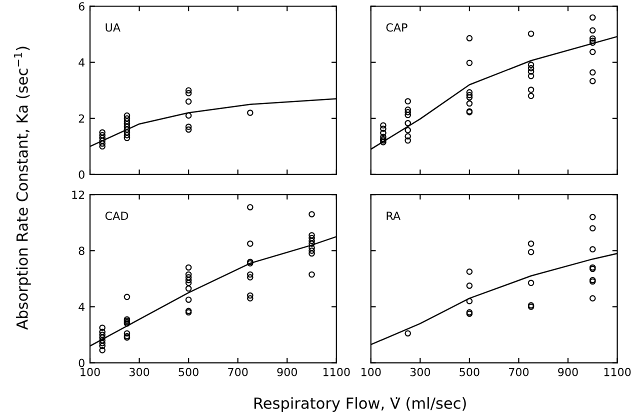  What do you see at coordinates (360, 404) in the screenshot?
I see `x-axis-title: Respiratory Flow, V̇ (ml/sec)` at bounding box center [360, 404].